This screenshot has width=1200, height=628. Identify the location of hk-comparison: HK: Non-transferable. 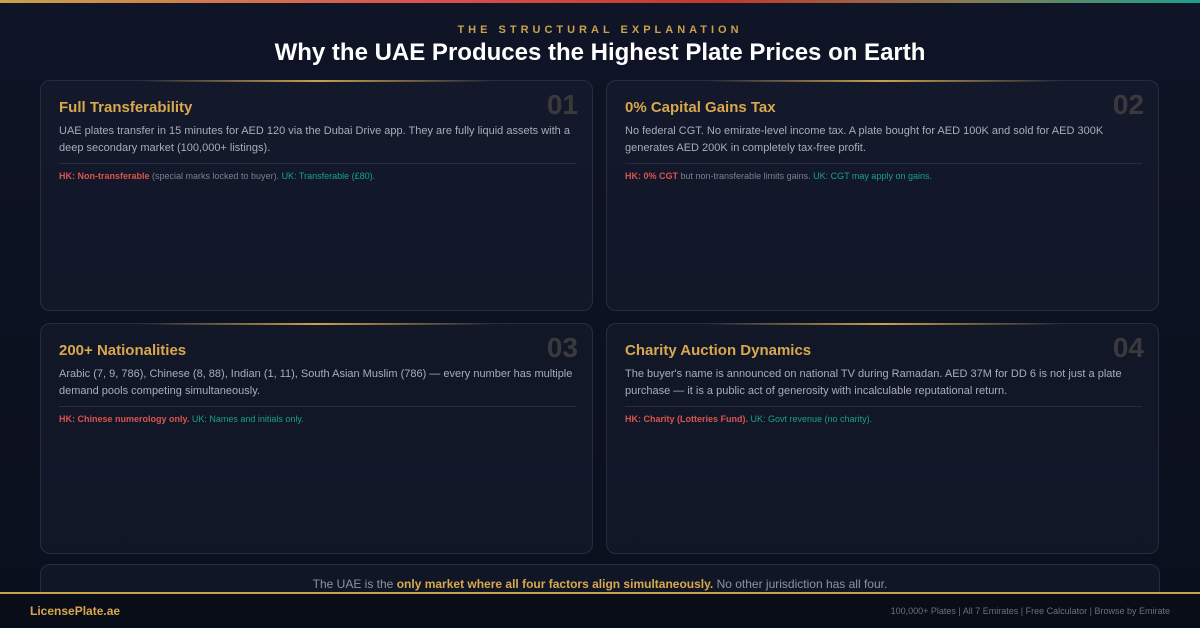
(104, 176).